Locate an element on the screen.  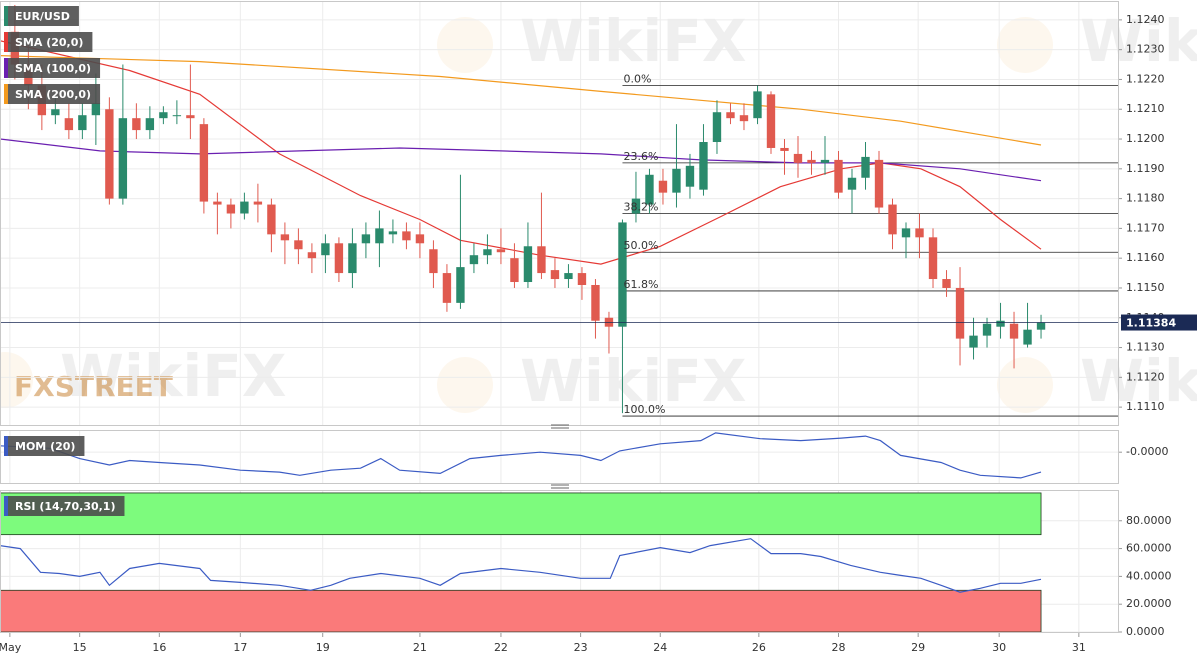
y-tick-label: 1.1120 is located at coordinates (1145, 376).